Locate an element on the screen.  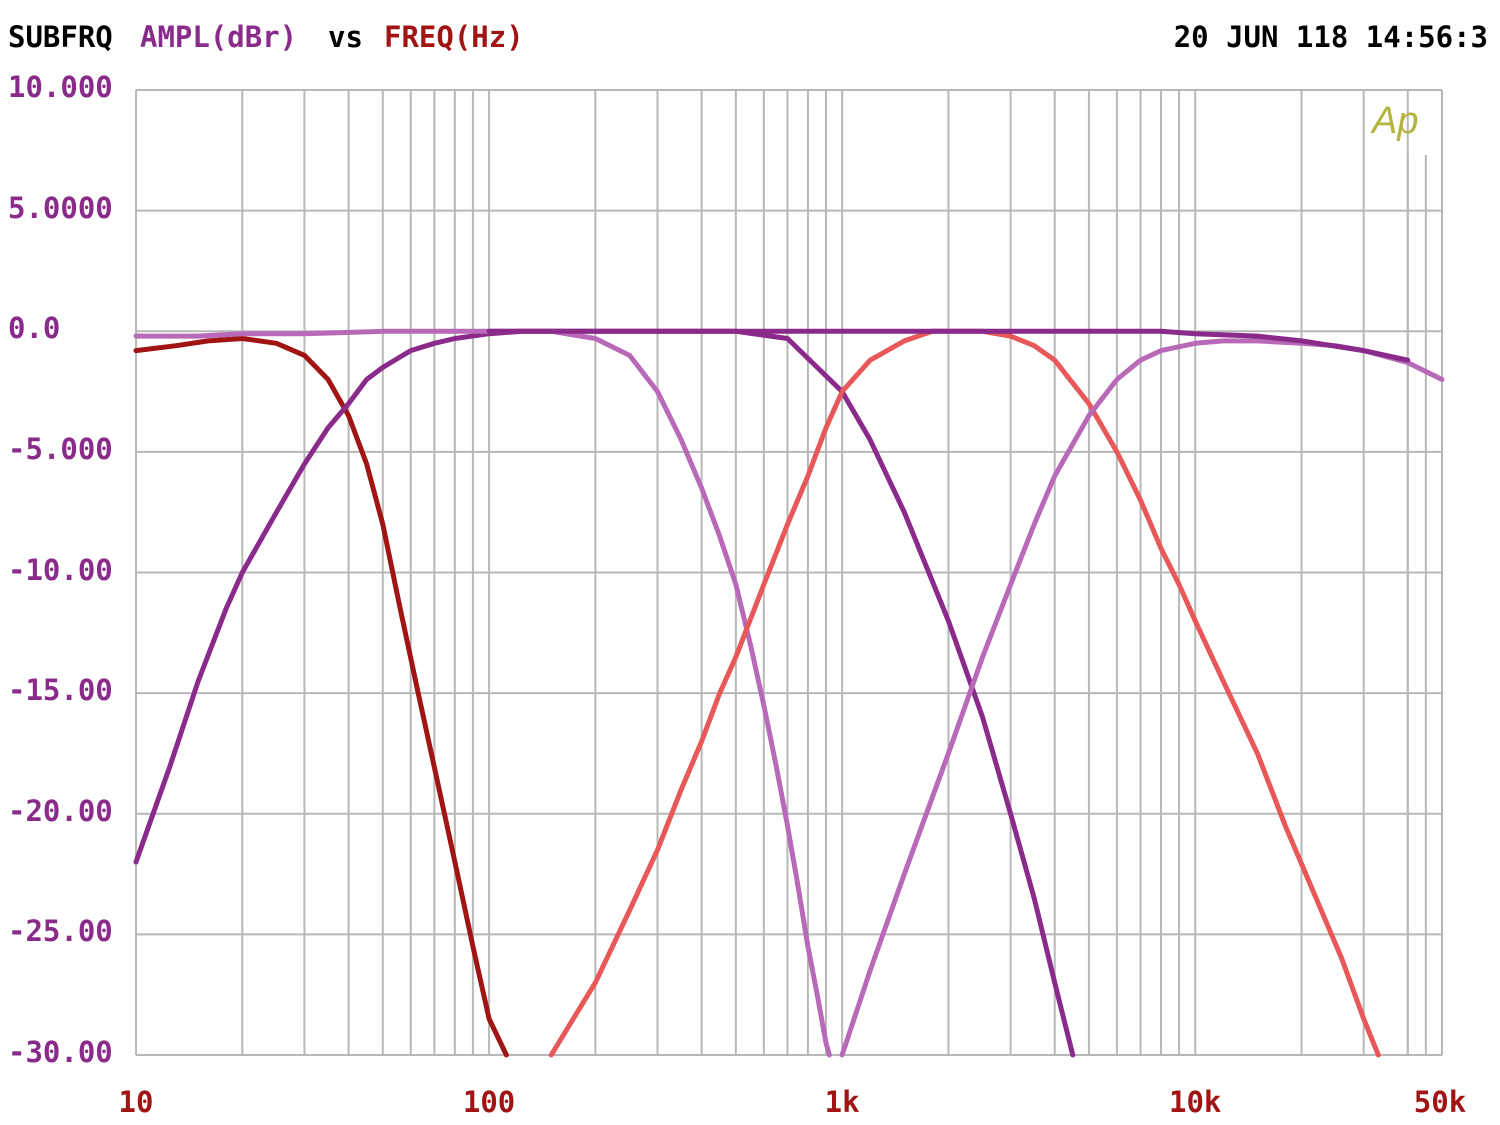
y-tick-label: 10.000 is located at coordinates (60, 87).